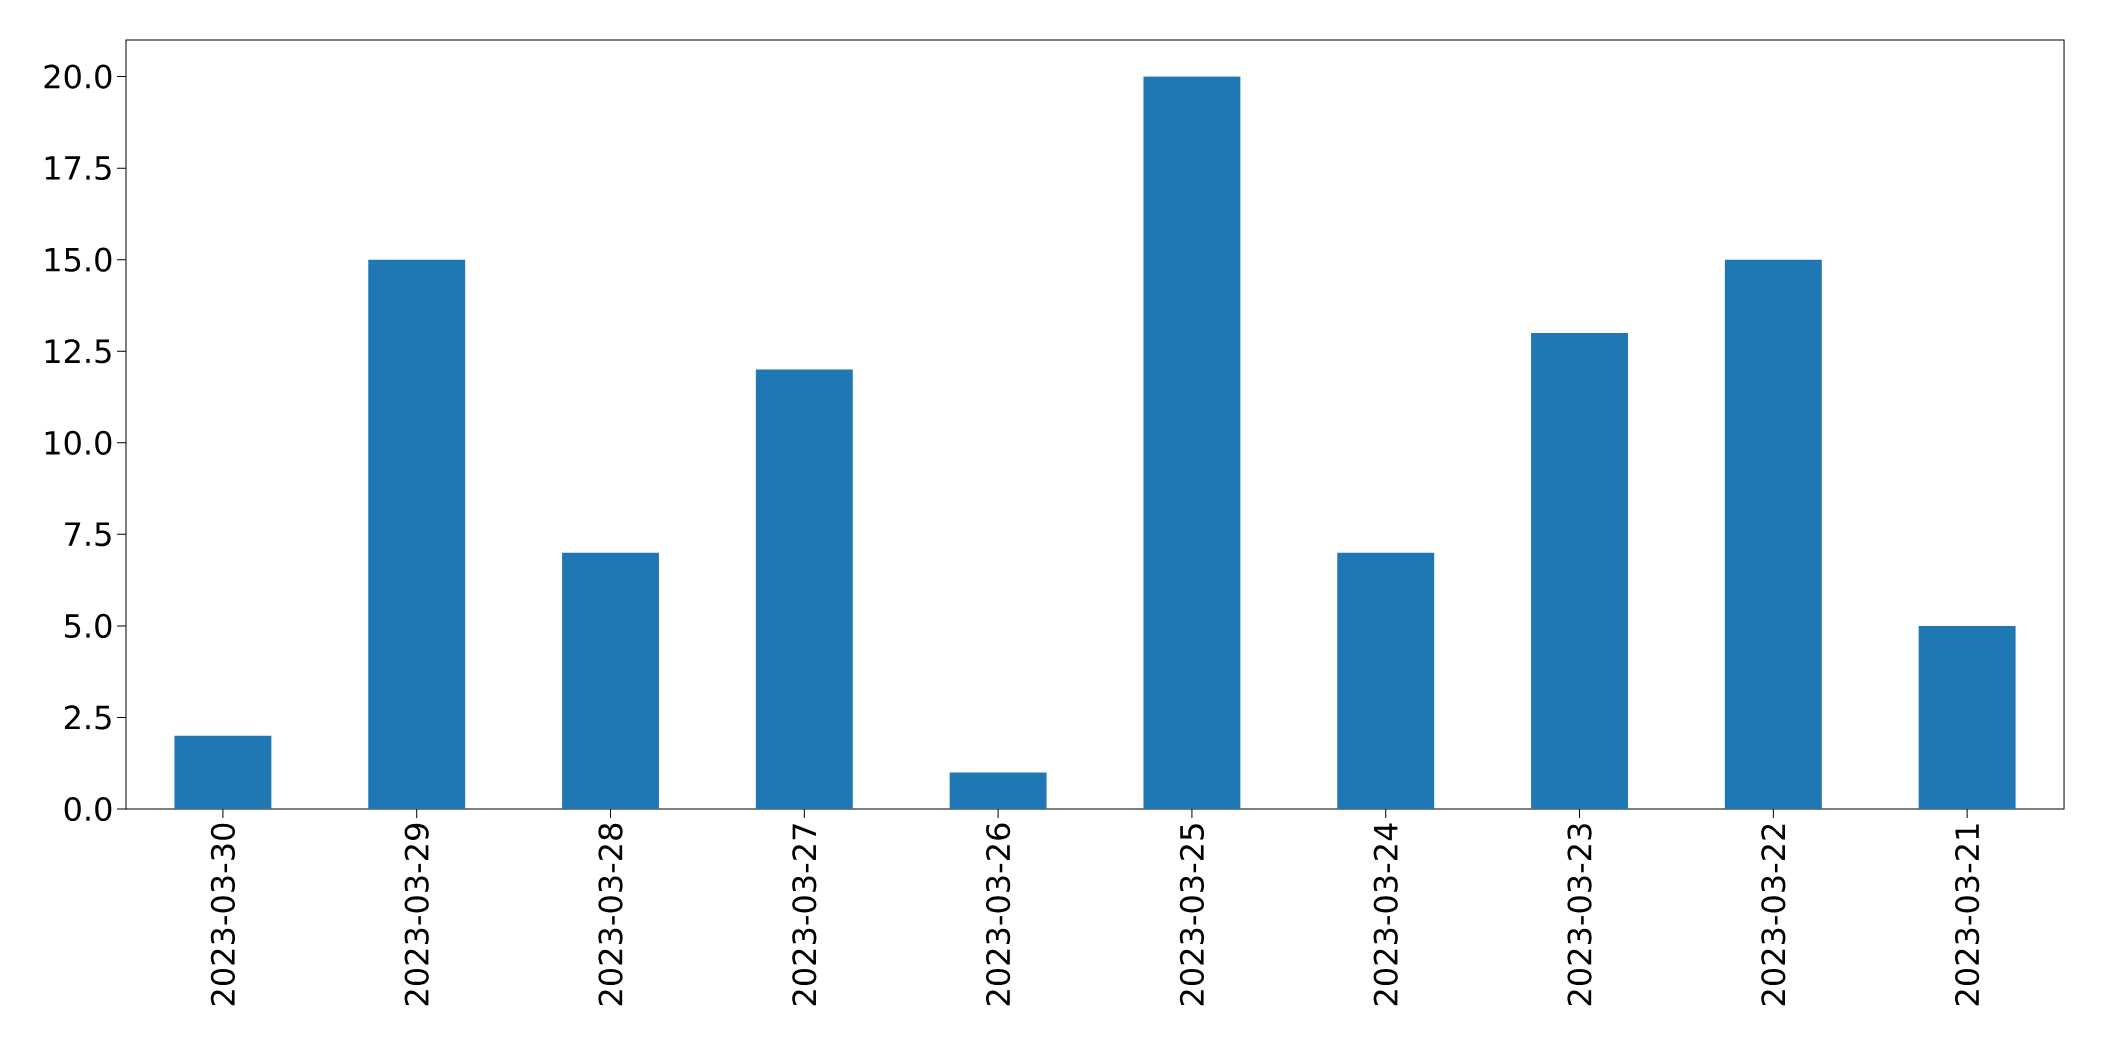  What do you see at coordinates (804, 915) in the screenshot?
I see `x-tick-label: 2023-03-27` at bounding box center [804, 915].